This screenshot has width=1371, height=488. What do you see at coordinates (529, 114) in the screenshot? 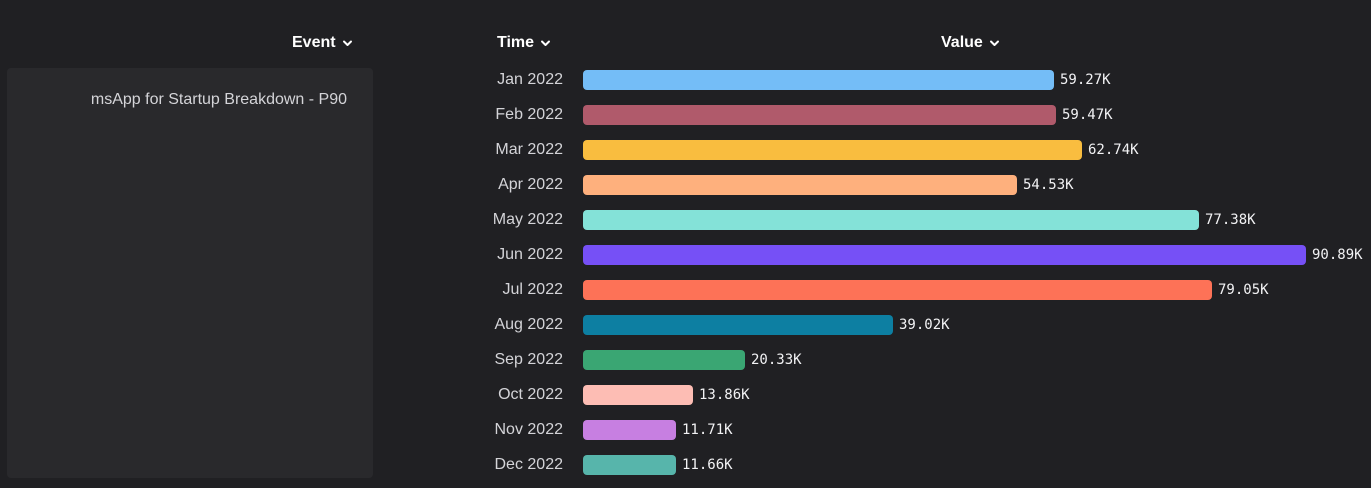
I see `time-label: Feb 2022` at bounding box center [529, 114].